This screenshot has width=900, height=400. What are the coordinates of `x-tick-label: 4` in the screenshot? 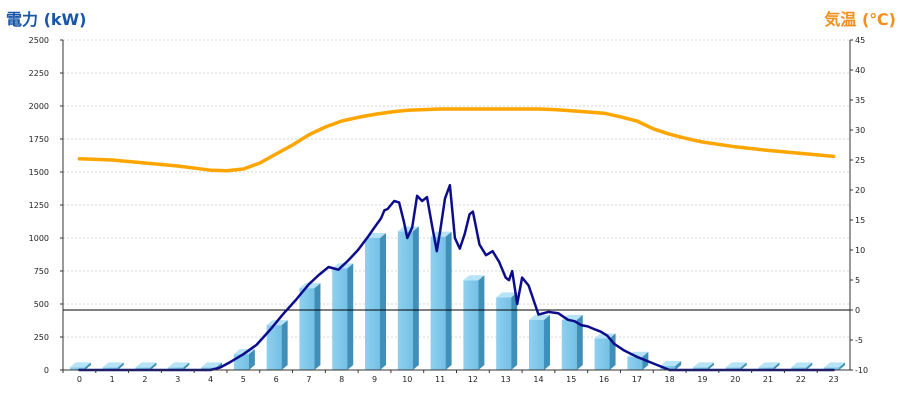 It's located at (210, 379).